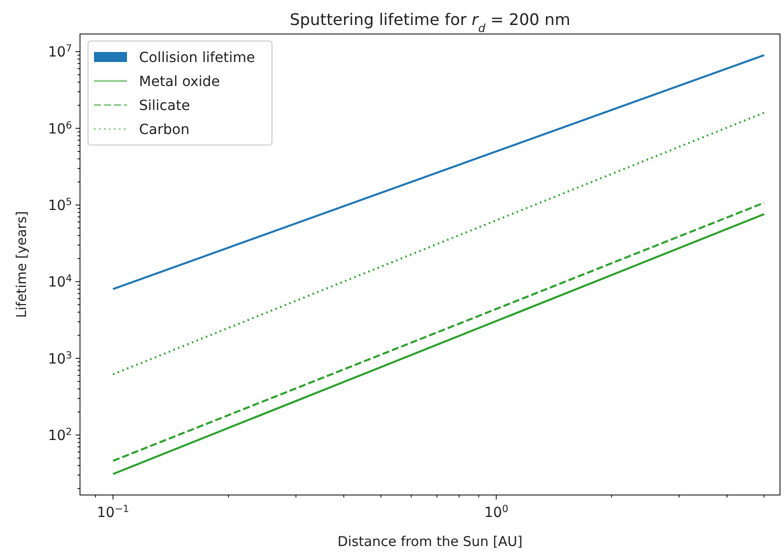  What do you see at coordinates (496, 512) in the screenshot?
I see `x-tick-label: 10$^{0}$` at bounding box center [496, 512].